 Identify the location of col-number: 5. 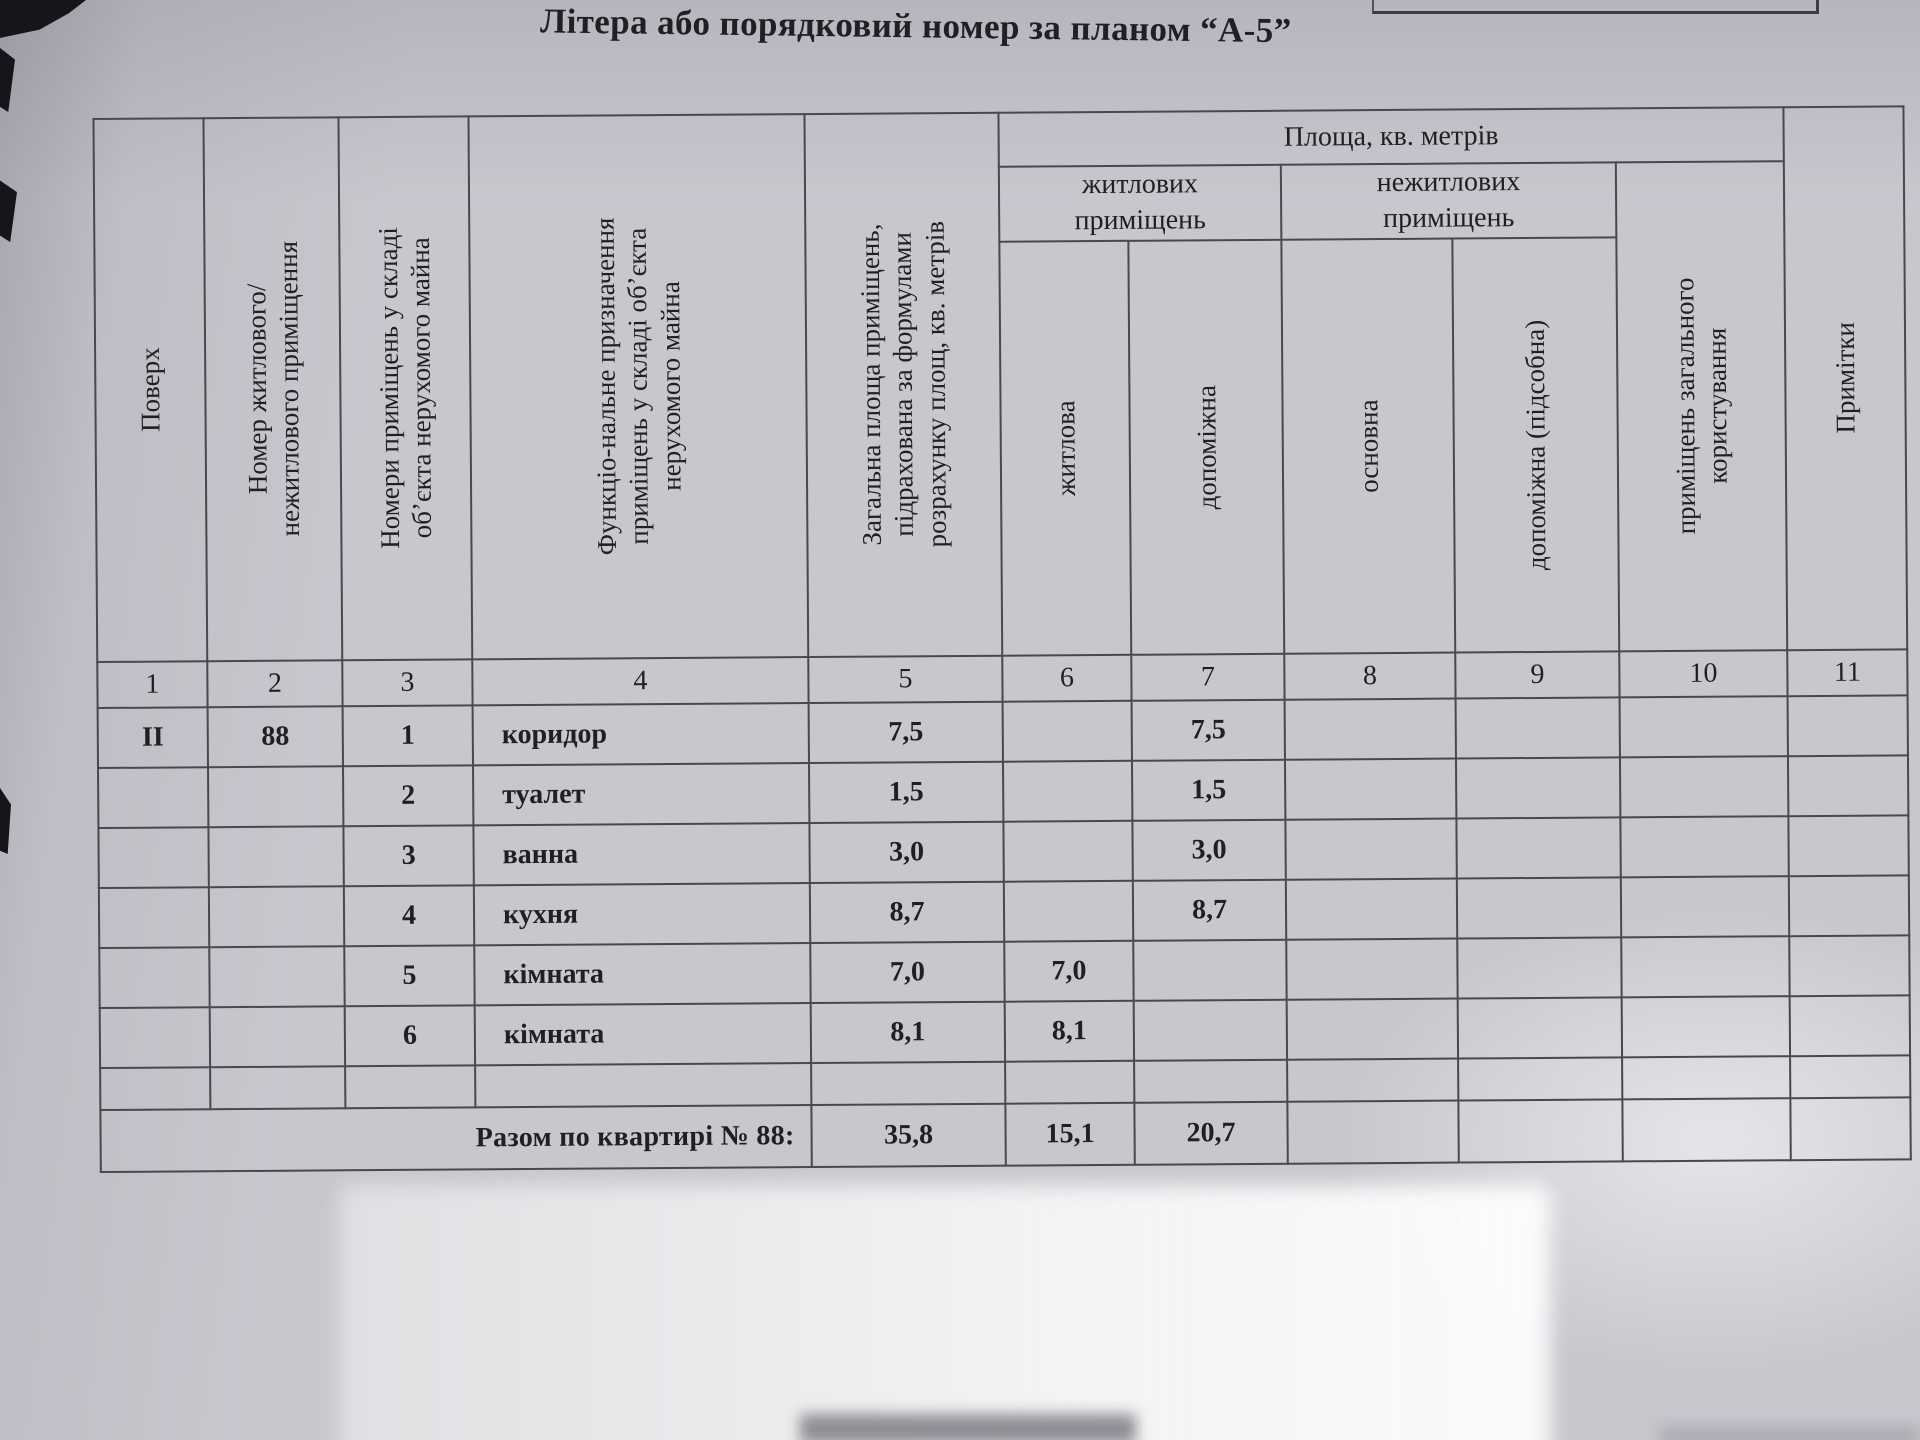
(905, 679).